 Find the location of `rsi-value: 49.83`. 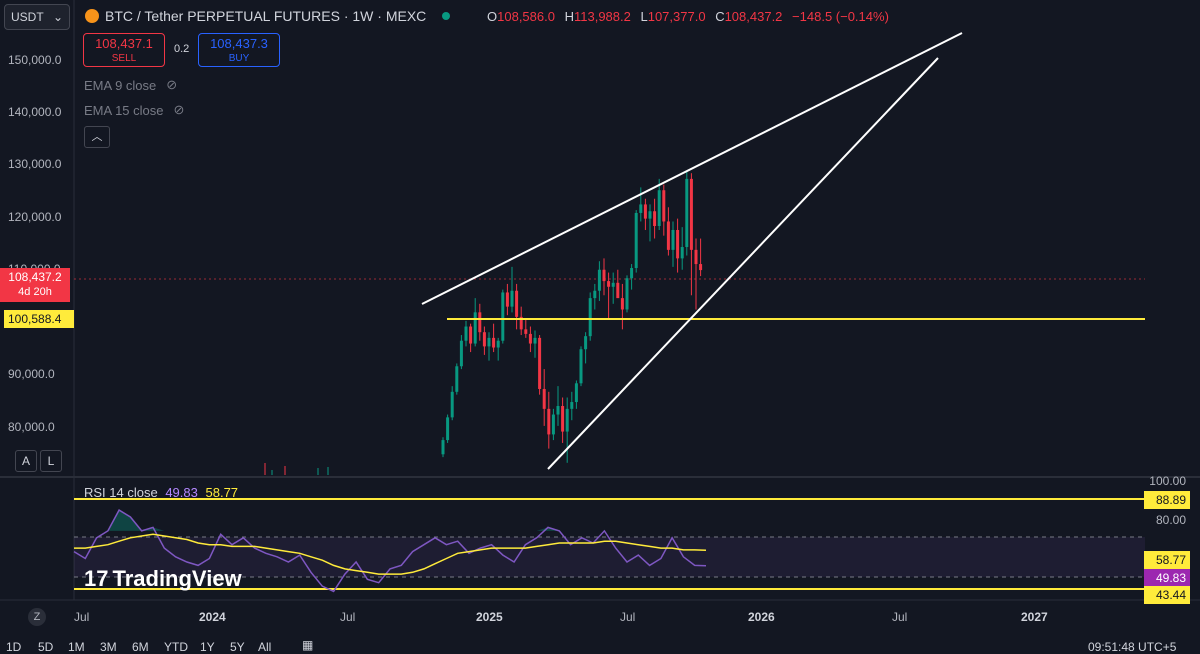

rsi-value: 49.83 is located at coordinates (181, 492).